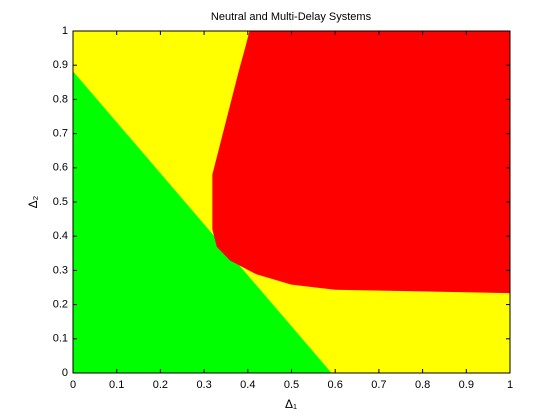  I want to click on y-tick-label: 0.9, so click(60, 65).